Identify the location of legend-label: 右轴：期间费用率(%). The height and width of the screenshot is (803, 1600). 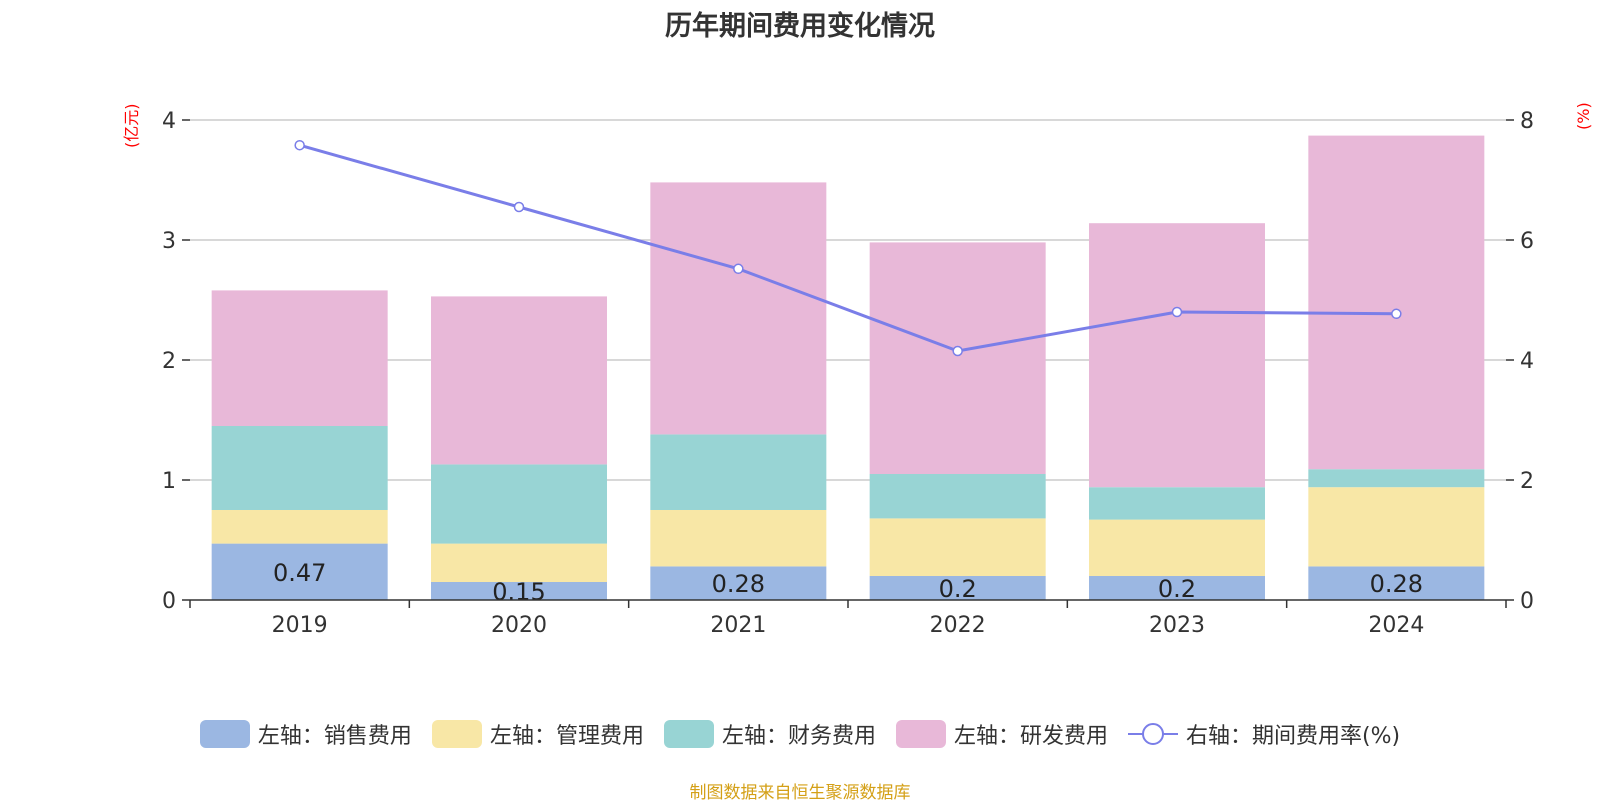
(1293, 736).